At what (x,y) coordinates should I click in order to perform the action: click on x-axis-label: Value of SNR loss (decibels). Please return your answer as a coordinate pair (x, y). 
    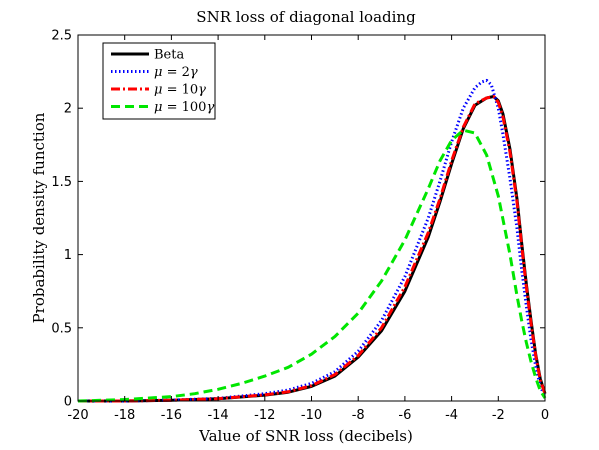
    Looking at the image, I should click on (305, 436).